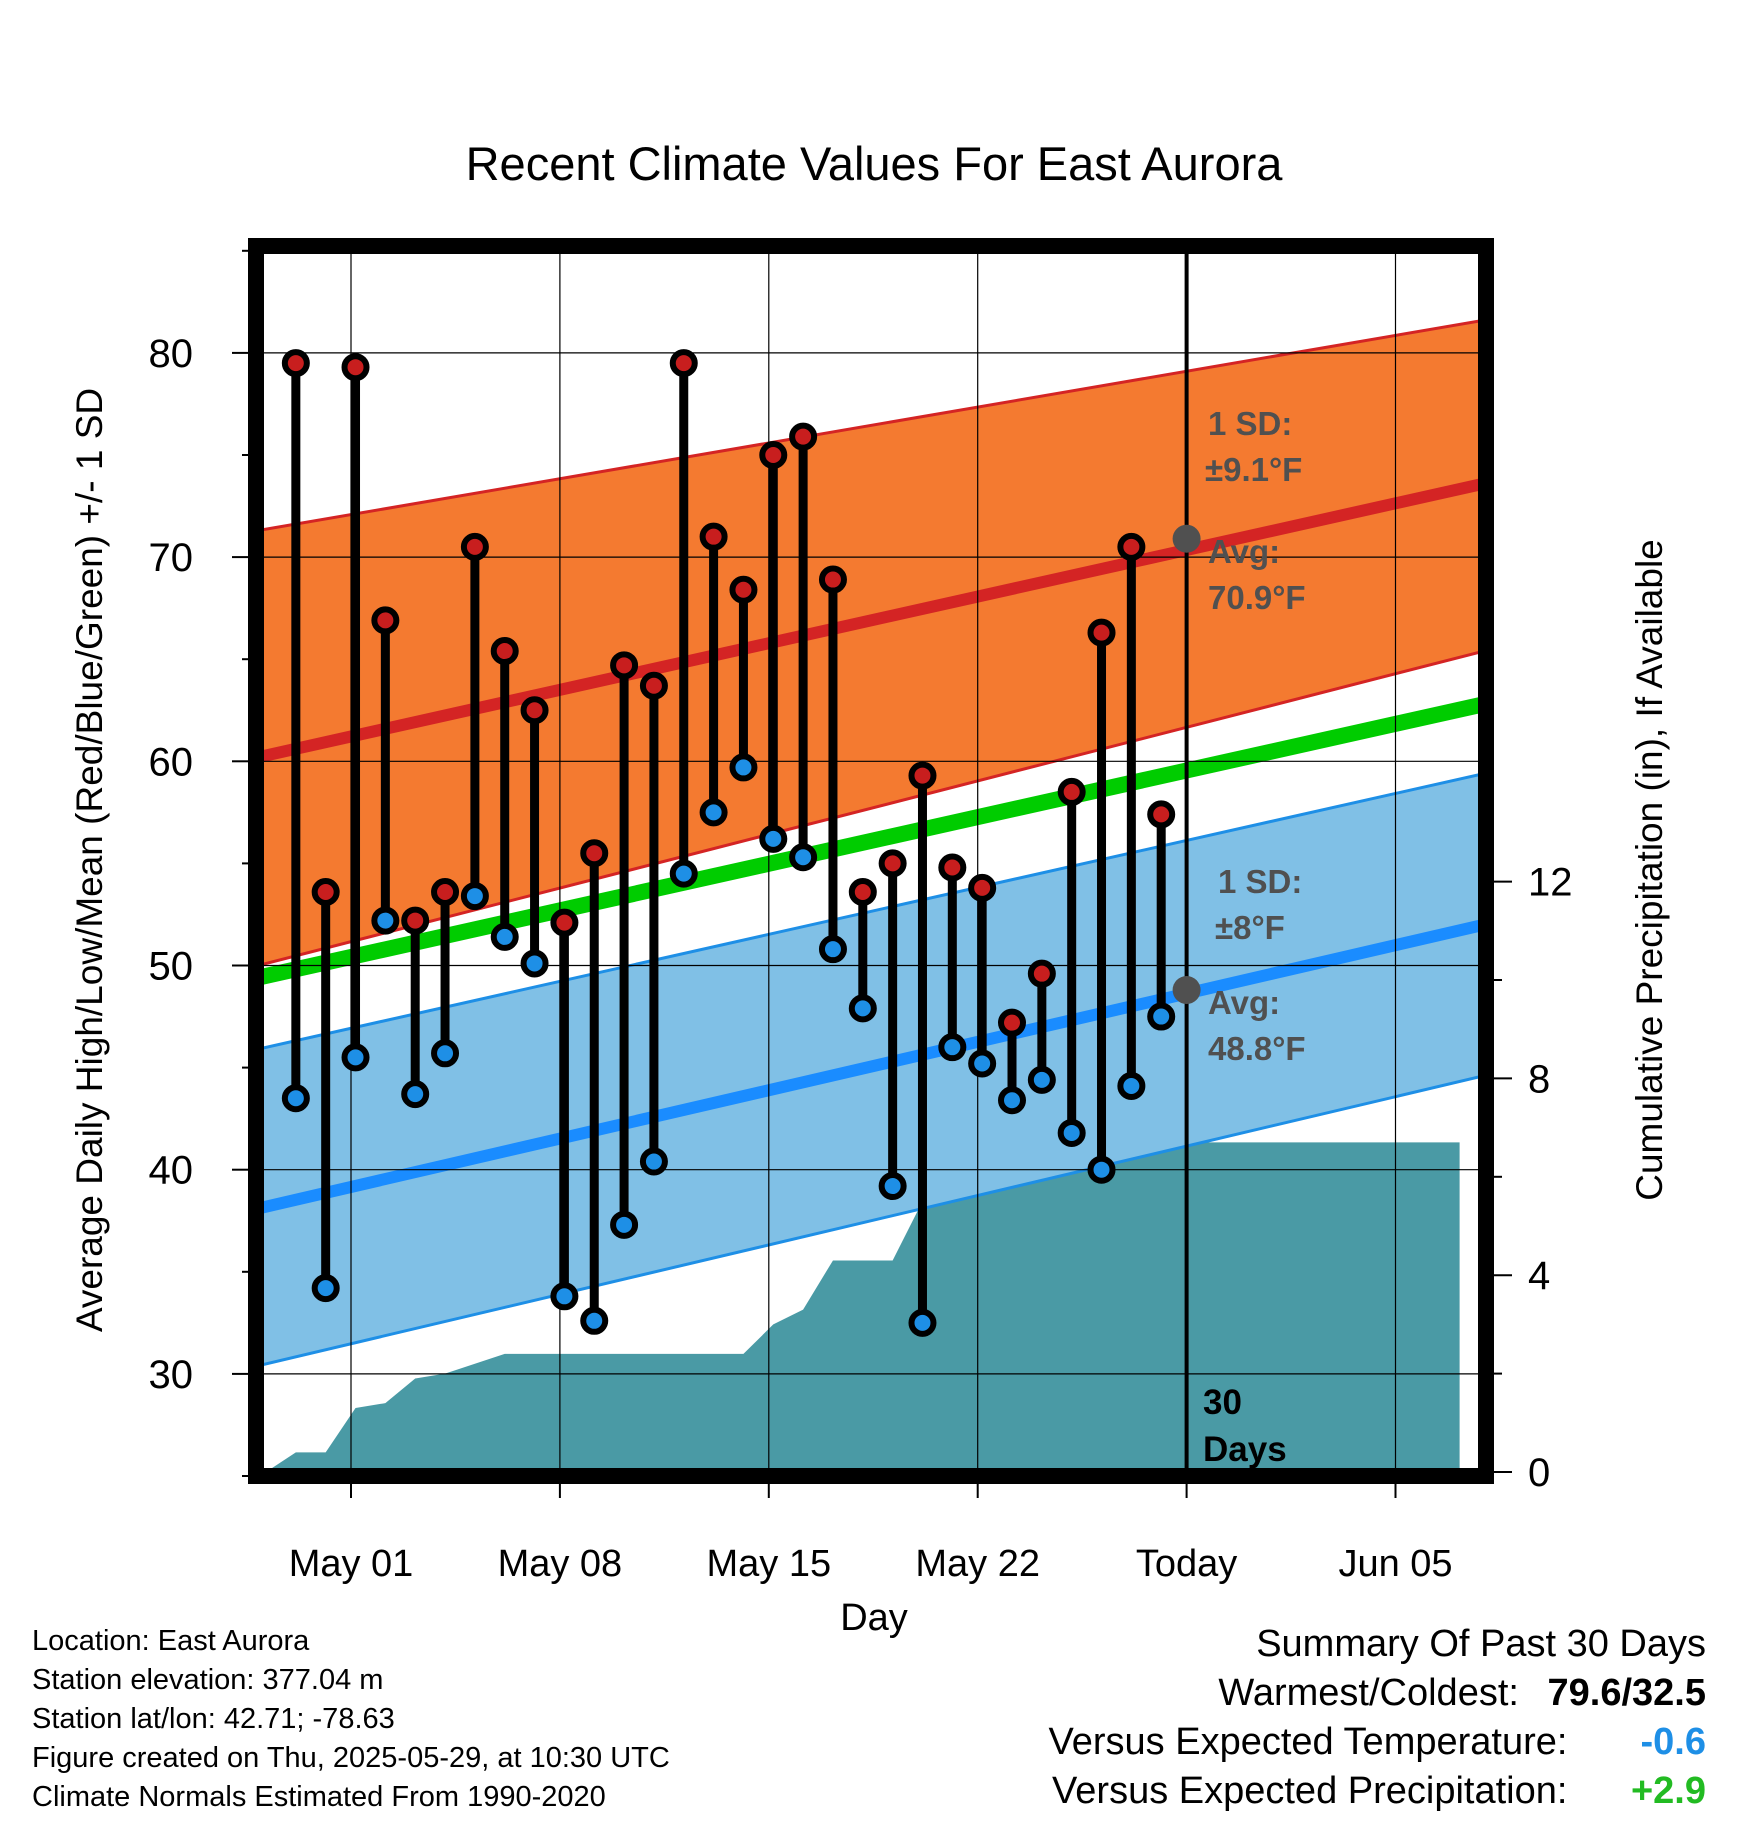 The width and height of the screenshot is (1748, 1828). Describe the element at coordinates (171, 967) in the screenshot. I see `y-tick-label: 50` at that location.